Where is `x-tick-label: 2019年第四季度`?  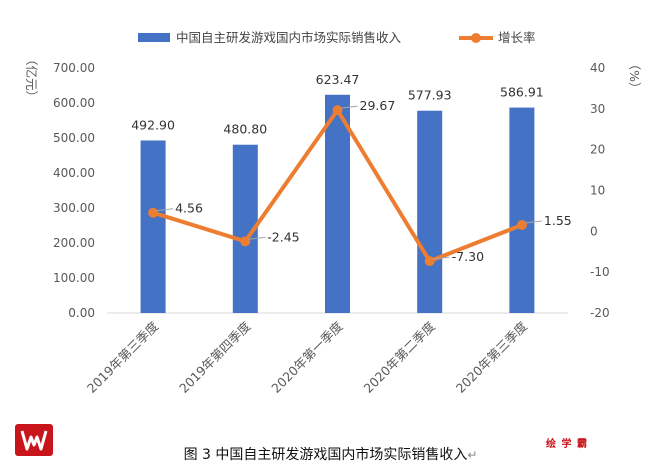 x-tick-label: 2019年第四季度 is located at coordinates (215, 357).